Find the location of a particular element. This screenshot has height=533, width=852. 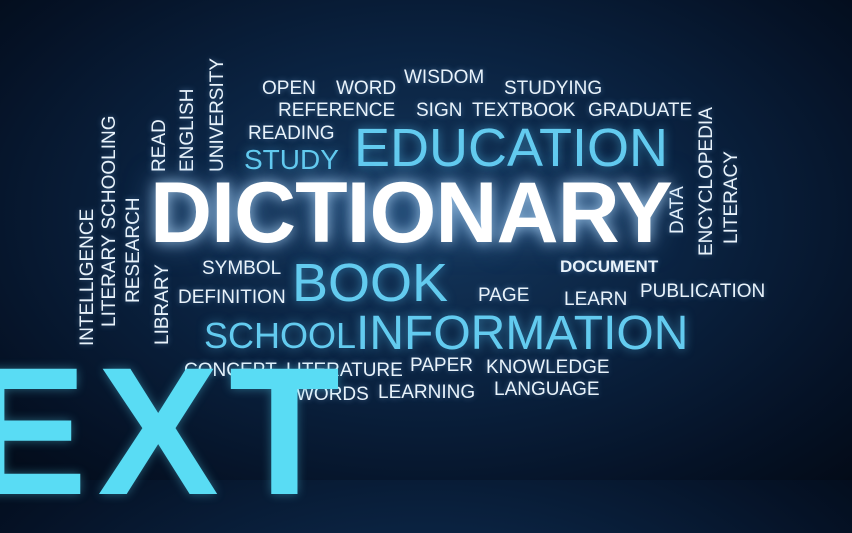

word-book: BOOK is located at coordinates (370, 283).